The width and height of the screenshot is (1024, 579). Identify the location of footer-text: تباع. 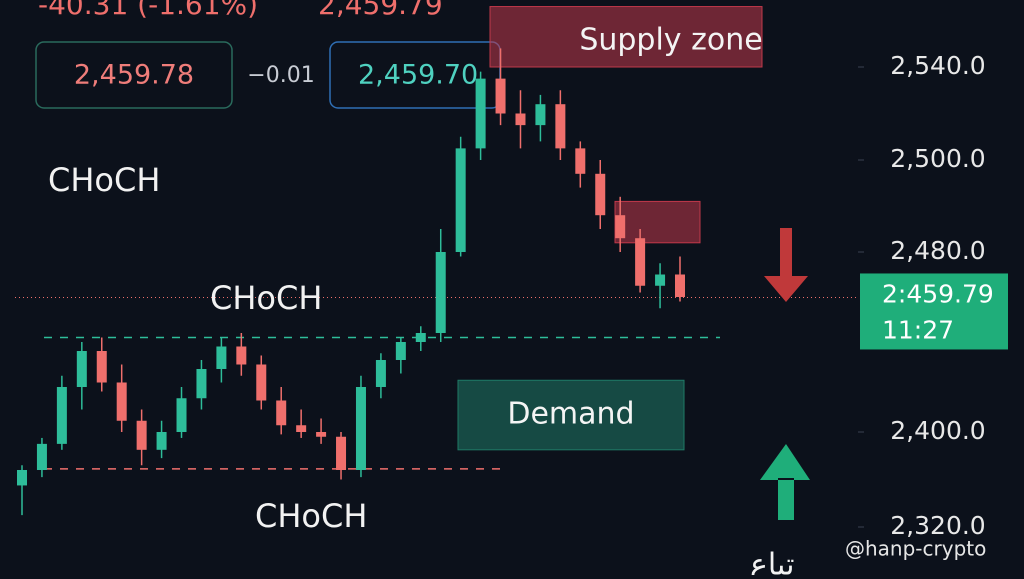
(772, 562).